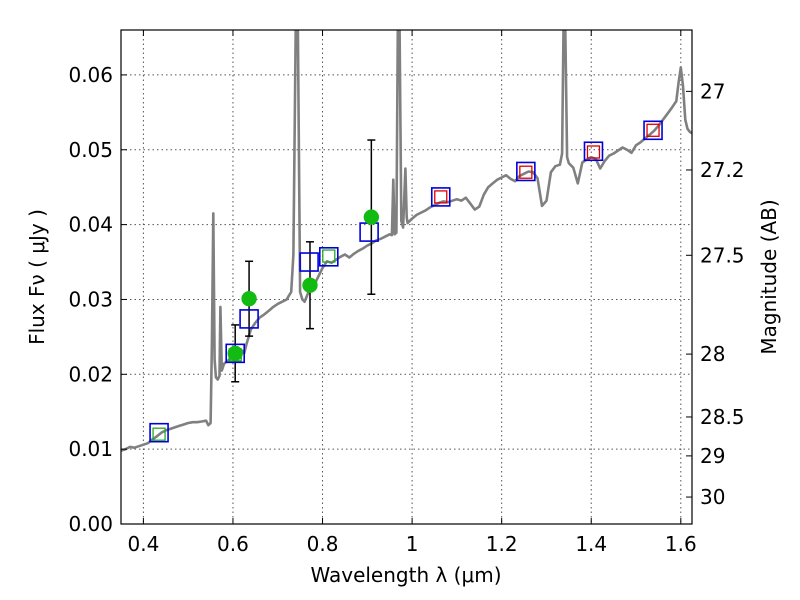 Image resolution: width=800 pixels, height=600 pixels. I want to click on y2-tick-label: 27.2, so click(722, 170).